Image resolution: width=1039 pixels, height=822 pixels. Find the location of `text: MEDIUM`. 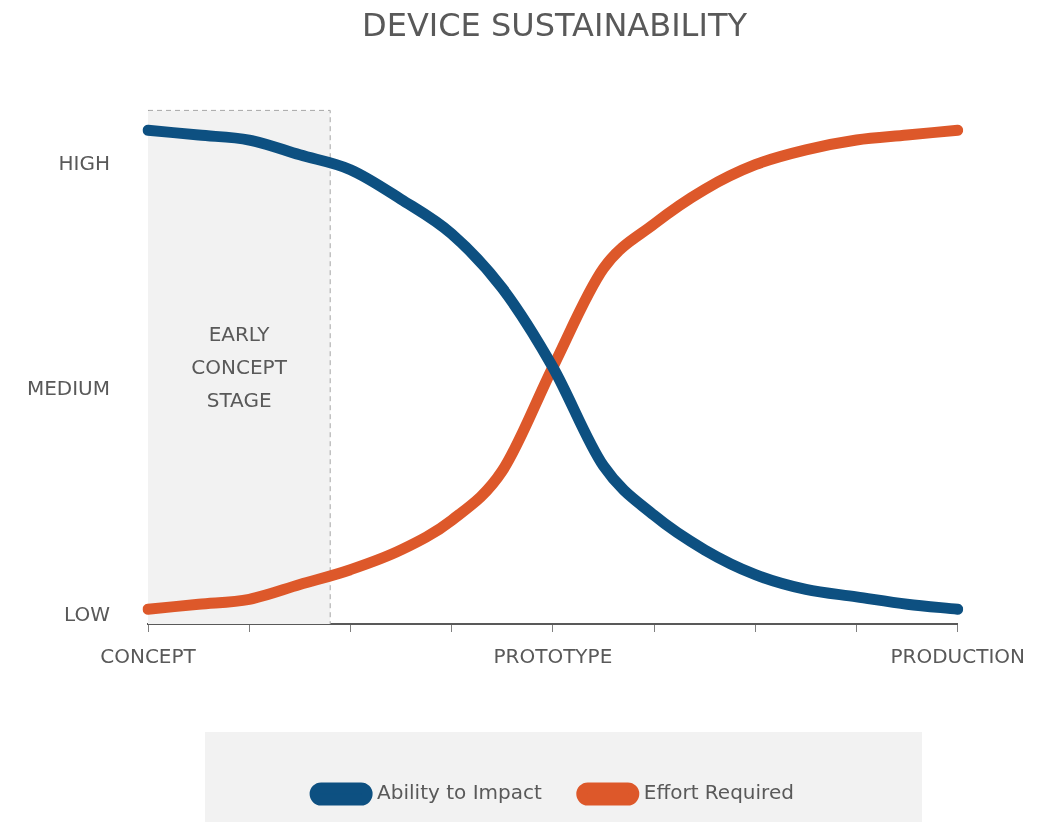

text: MEDIUM is located at coordinates (68, 388).